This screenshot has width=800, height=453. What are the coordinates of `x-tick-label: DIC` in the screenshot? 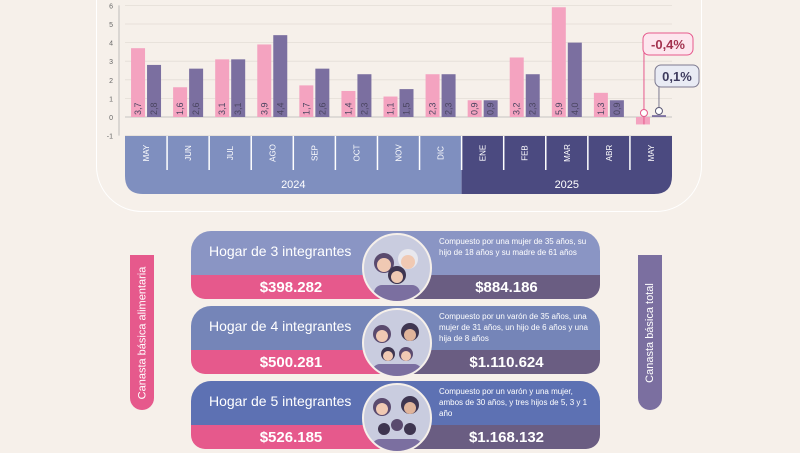 It's located at (441, 153).